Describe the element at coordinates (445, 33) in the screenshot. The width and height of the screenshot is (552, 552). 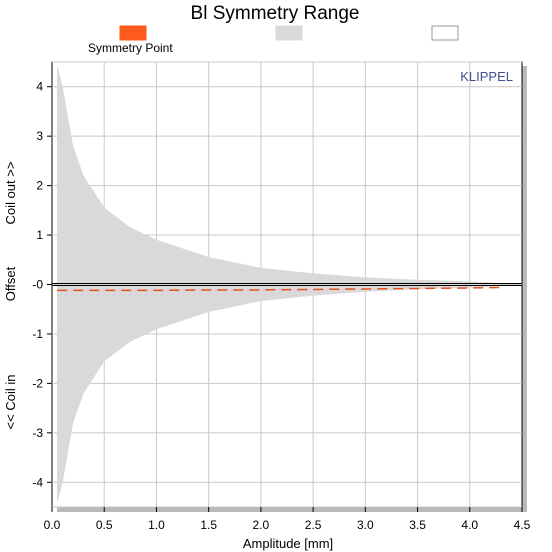
I see `legend-swatch-empty` at that location.